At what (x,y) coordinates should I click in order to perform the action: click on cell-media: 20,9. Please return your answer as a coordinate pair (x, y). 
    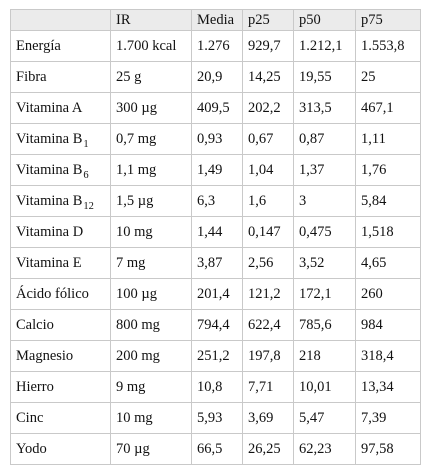
    Looking at the image, I should click on (217, 77).